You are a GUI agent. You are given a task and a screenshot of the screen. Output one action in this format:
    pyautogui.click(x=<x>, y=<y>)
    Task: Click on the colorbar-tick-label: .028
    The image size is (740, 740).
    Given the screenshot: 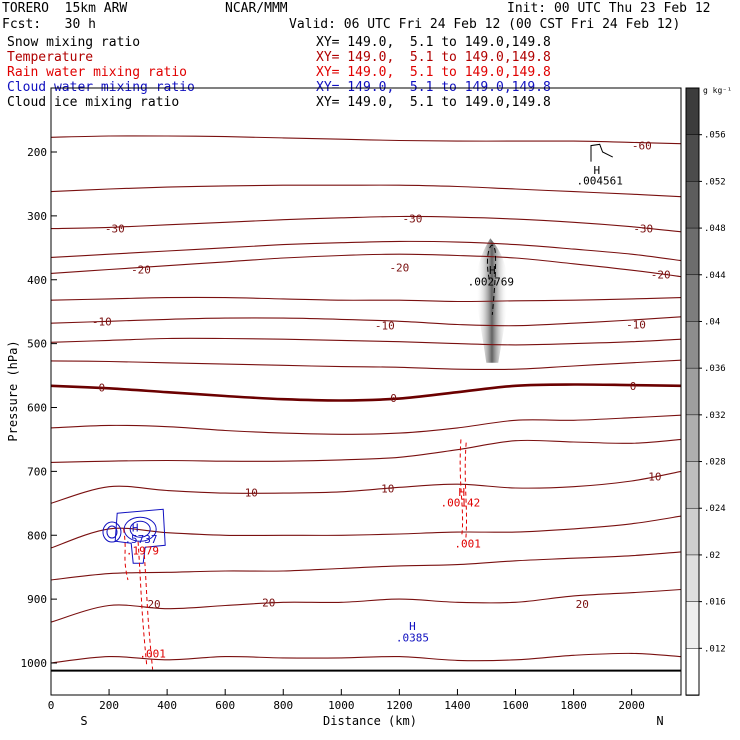 What is the action you would take?
    pyautogui.click(x=715, y=463)
    